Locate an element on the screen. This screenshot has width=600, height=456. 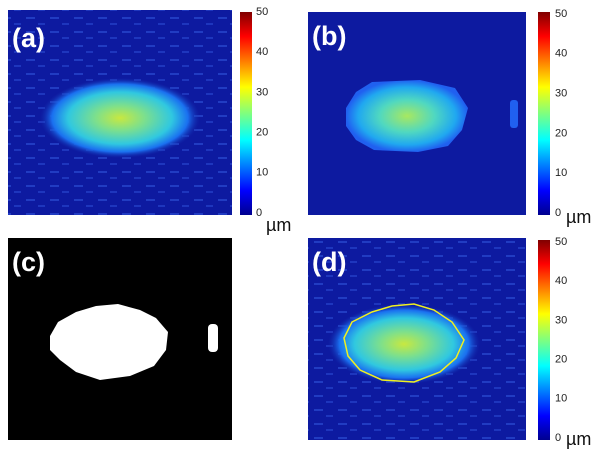
panel-label: (a) is located at coordinates (28, 38).